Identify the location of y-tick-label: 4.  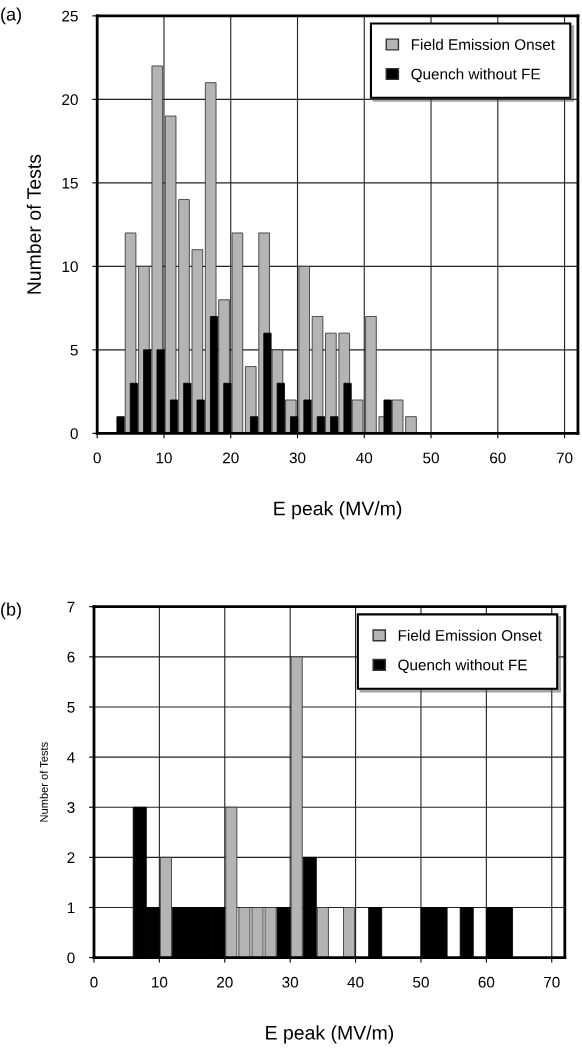
(71, 757).